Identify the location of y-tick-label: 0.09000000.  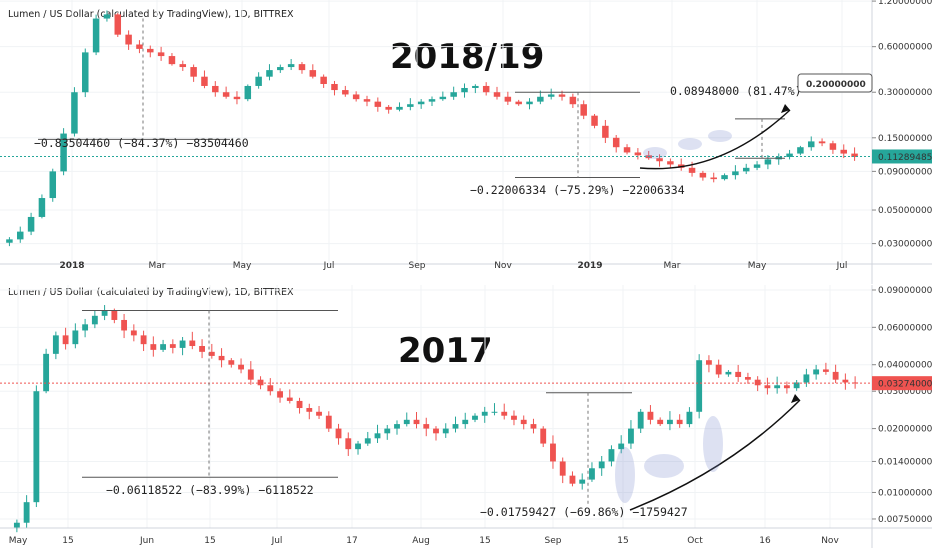
(905, 172).